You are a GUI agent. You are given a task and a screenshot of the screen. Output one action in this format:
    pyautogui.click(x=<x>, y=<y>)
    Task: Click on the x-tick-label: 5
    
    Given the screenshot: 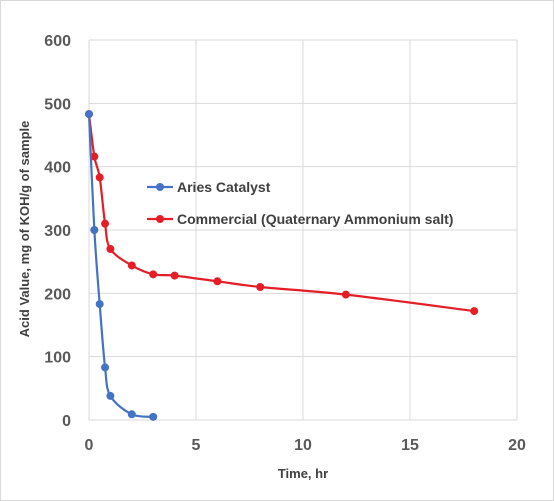 What is the action you would take?
    pyautogui.click(x=196, y=445)
    